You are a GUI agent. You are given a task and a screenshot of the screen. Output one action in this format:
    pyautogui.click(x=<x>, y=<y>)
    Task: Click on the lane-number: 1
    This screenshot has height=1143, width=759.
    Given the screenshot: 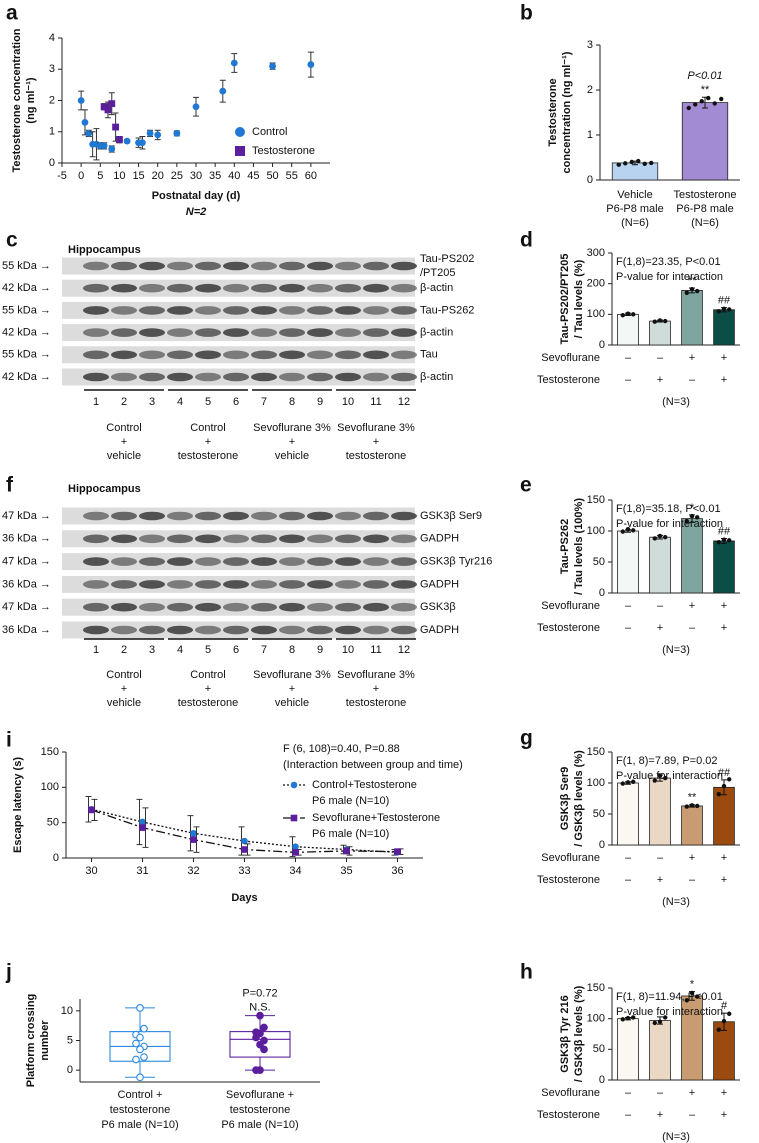 What is the action you would take?
    pyautogui.click(x=96, y=402)
    